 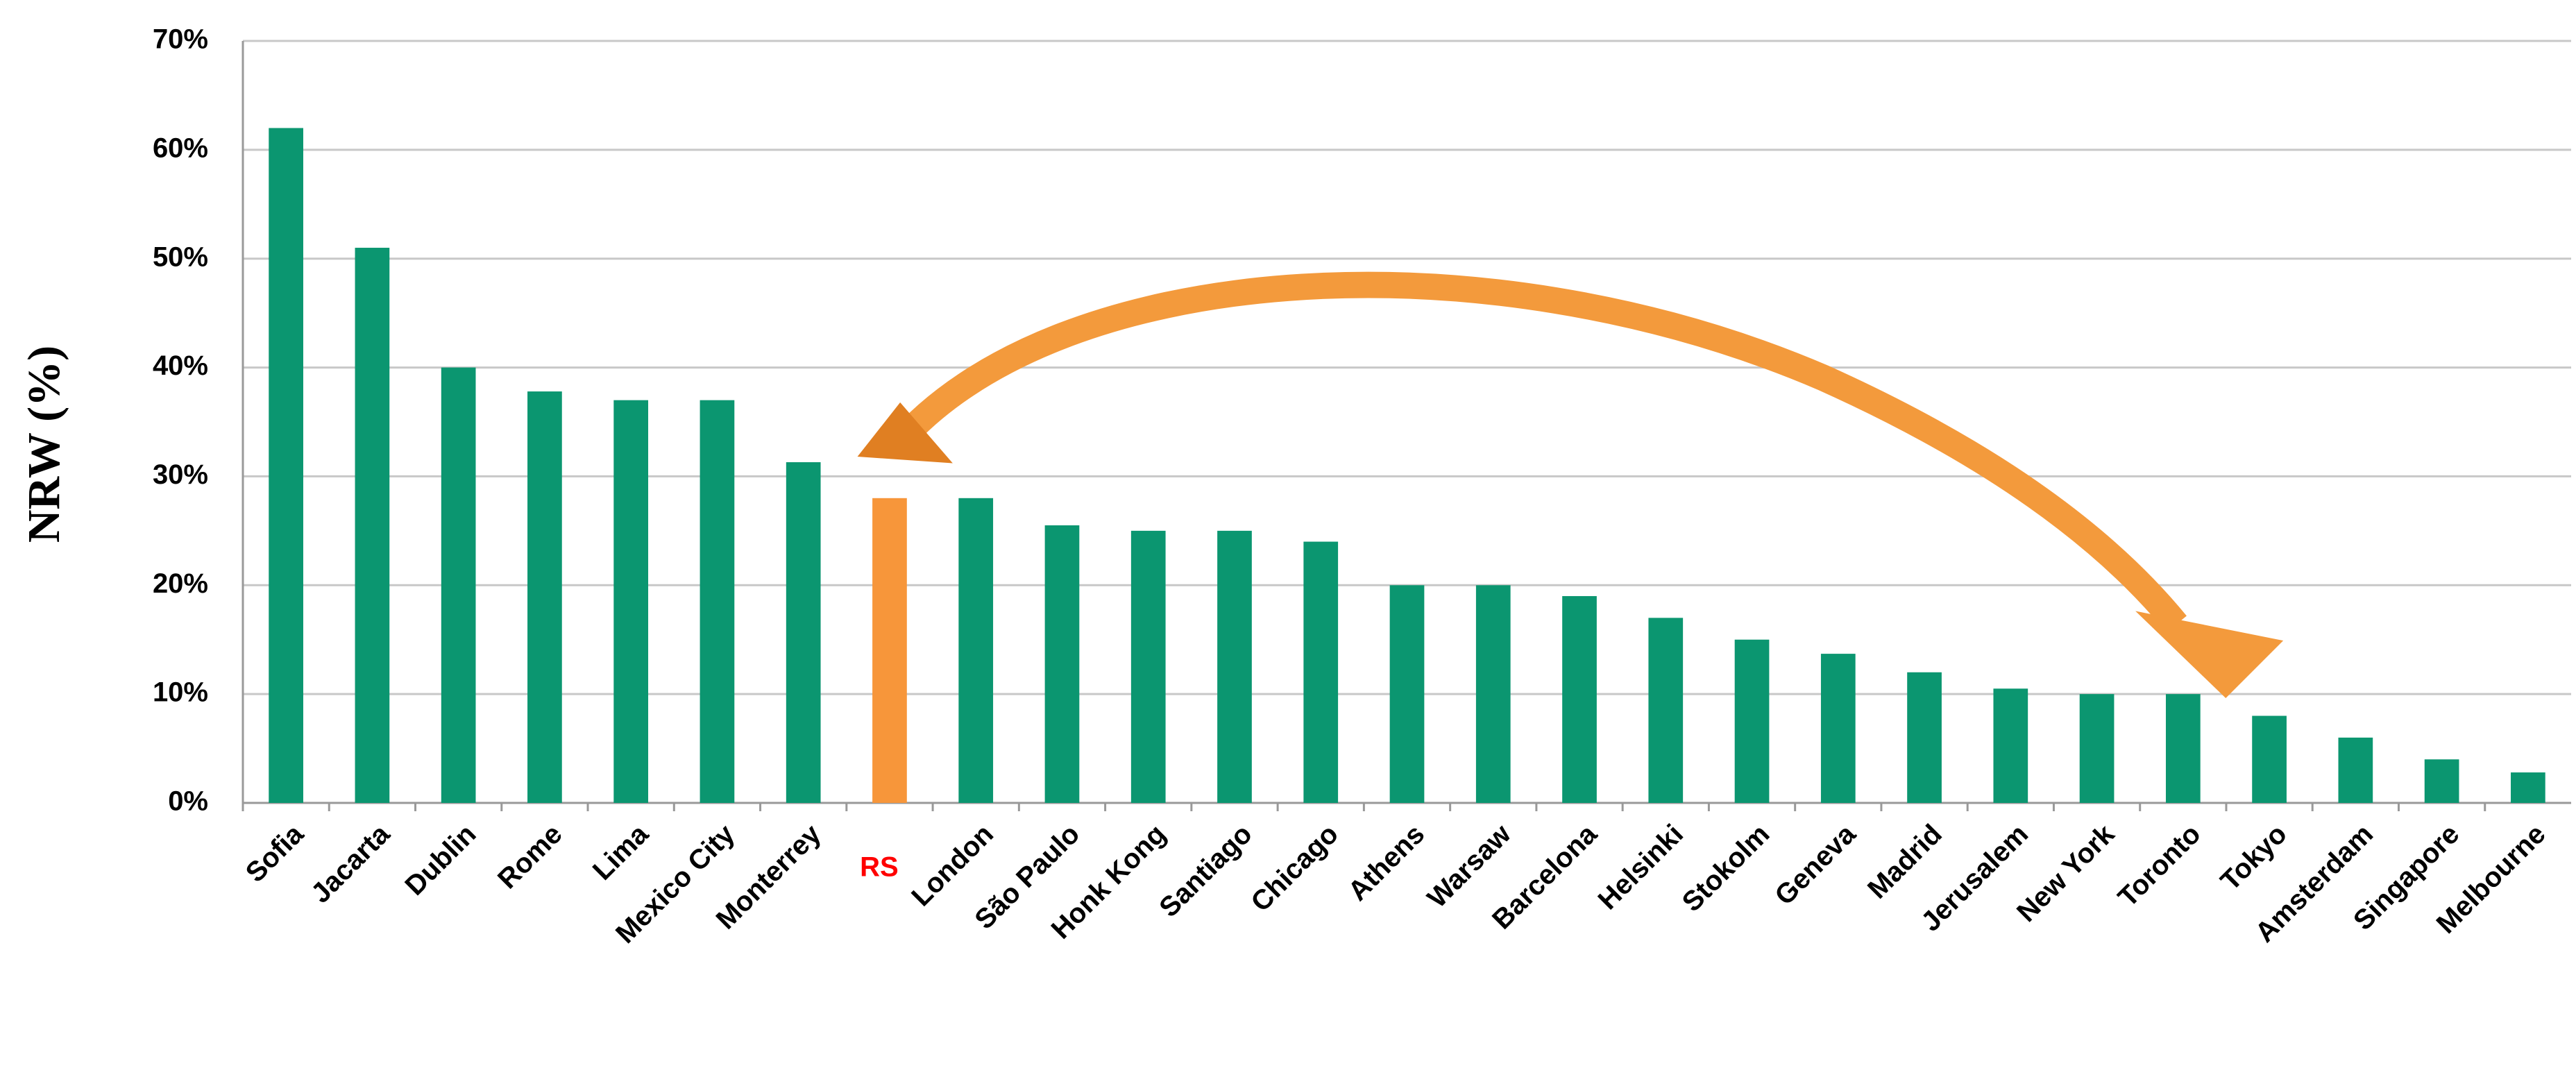 What do you see at coordinates (1206, 871) in the screenshot?
I see `x-tick-label: Santiago` at bounding box center [1206, 871].